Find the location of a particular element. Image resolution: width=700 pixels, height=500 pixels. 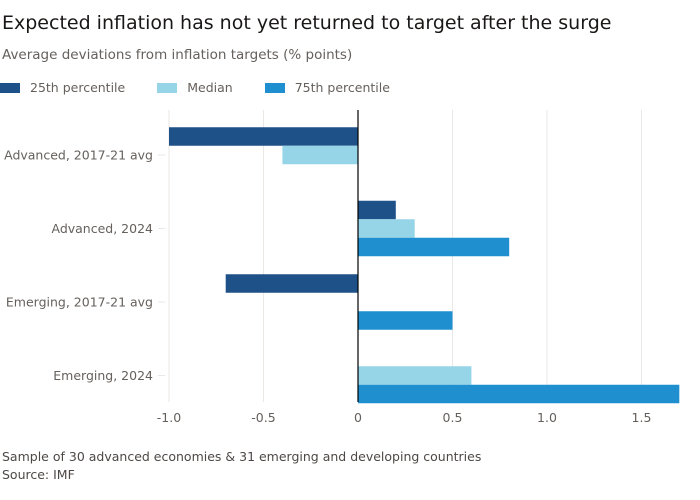

x-tick-label: 0.5 is located at coordinates (453, 417).